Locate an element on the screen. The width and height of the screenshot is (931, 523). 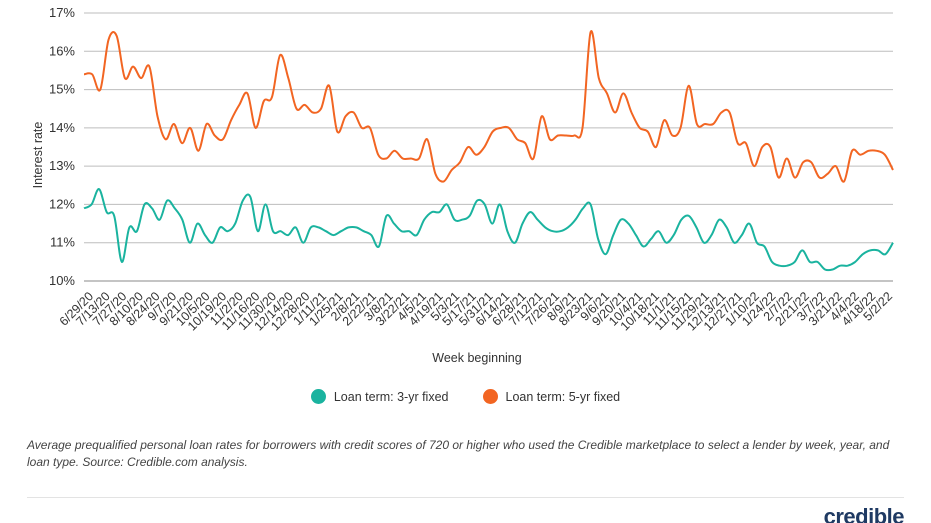
y-tick-label: 13% is located at coordinates (62, 165).